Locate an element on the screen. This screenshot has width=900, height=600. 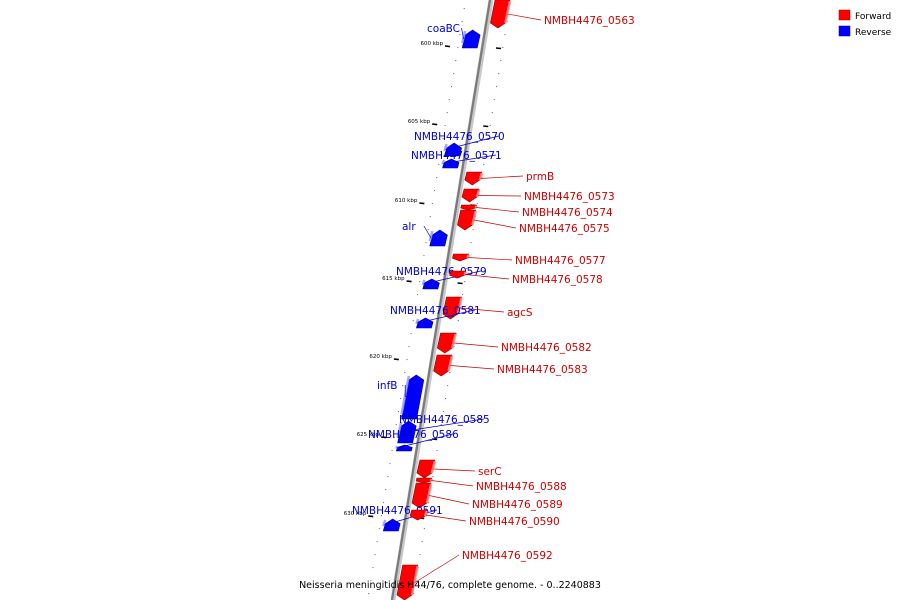
gene-feature: NMBH4476_0582 is located at coordinates (514, 343).